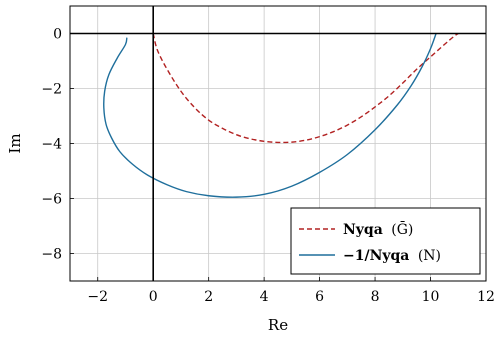  Describe the element at coordinates (363, 230) in the screenshot. I see `legend-label-nyqa-g-main: Nyqa` at that location.